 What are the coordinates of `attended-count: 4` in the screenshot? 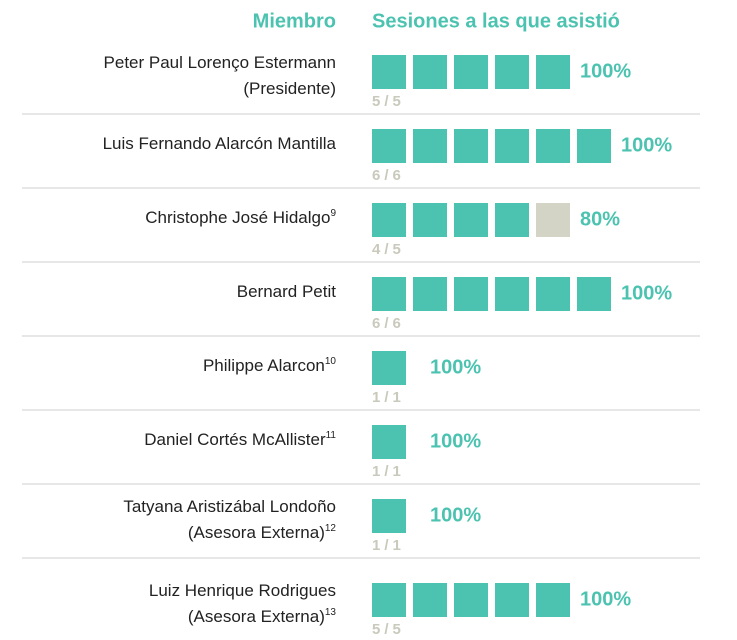 It's located at (376, 249).